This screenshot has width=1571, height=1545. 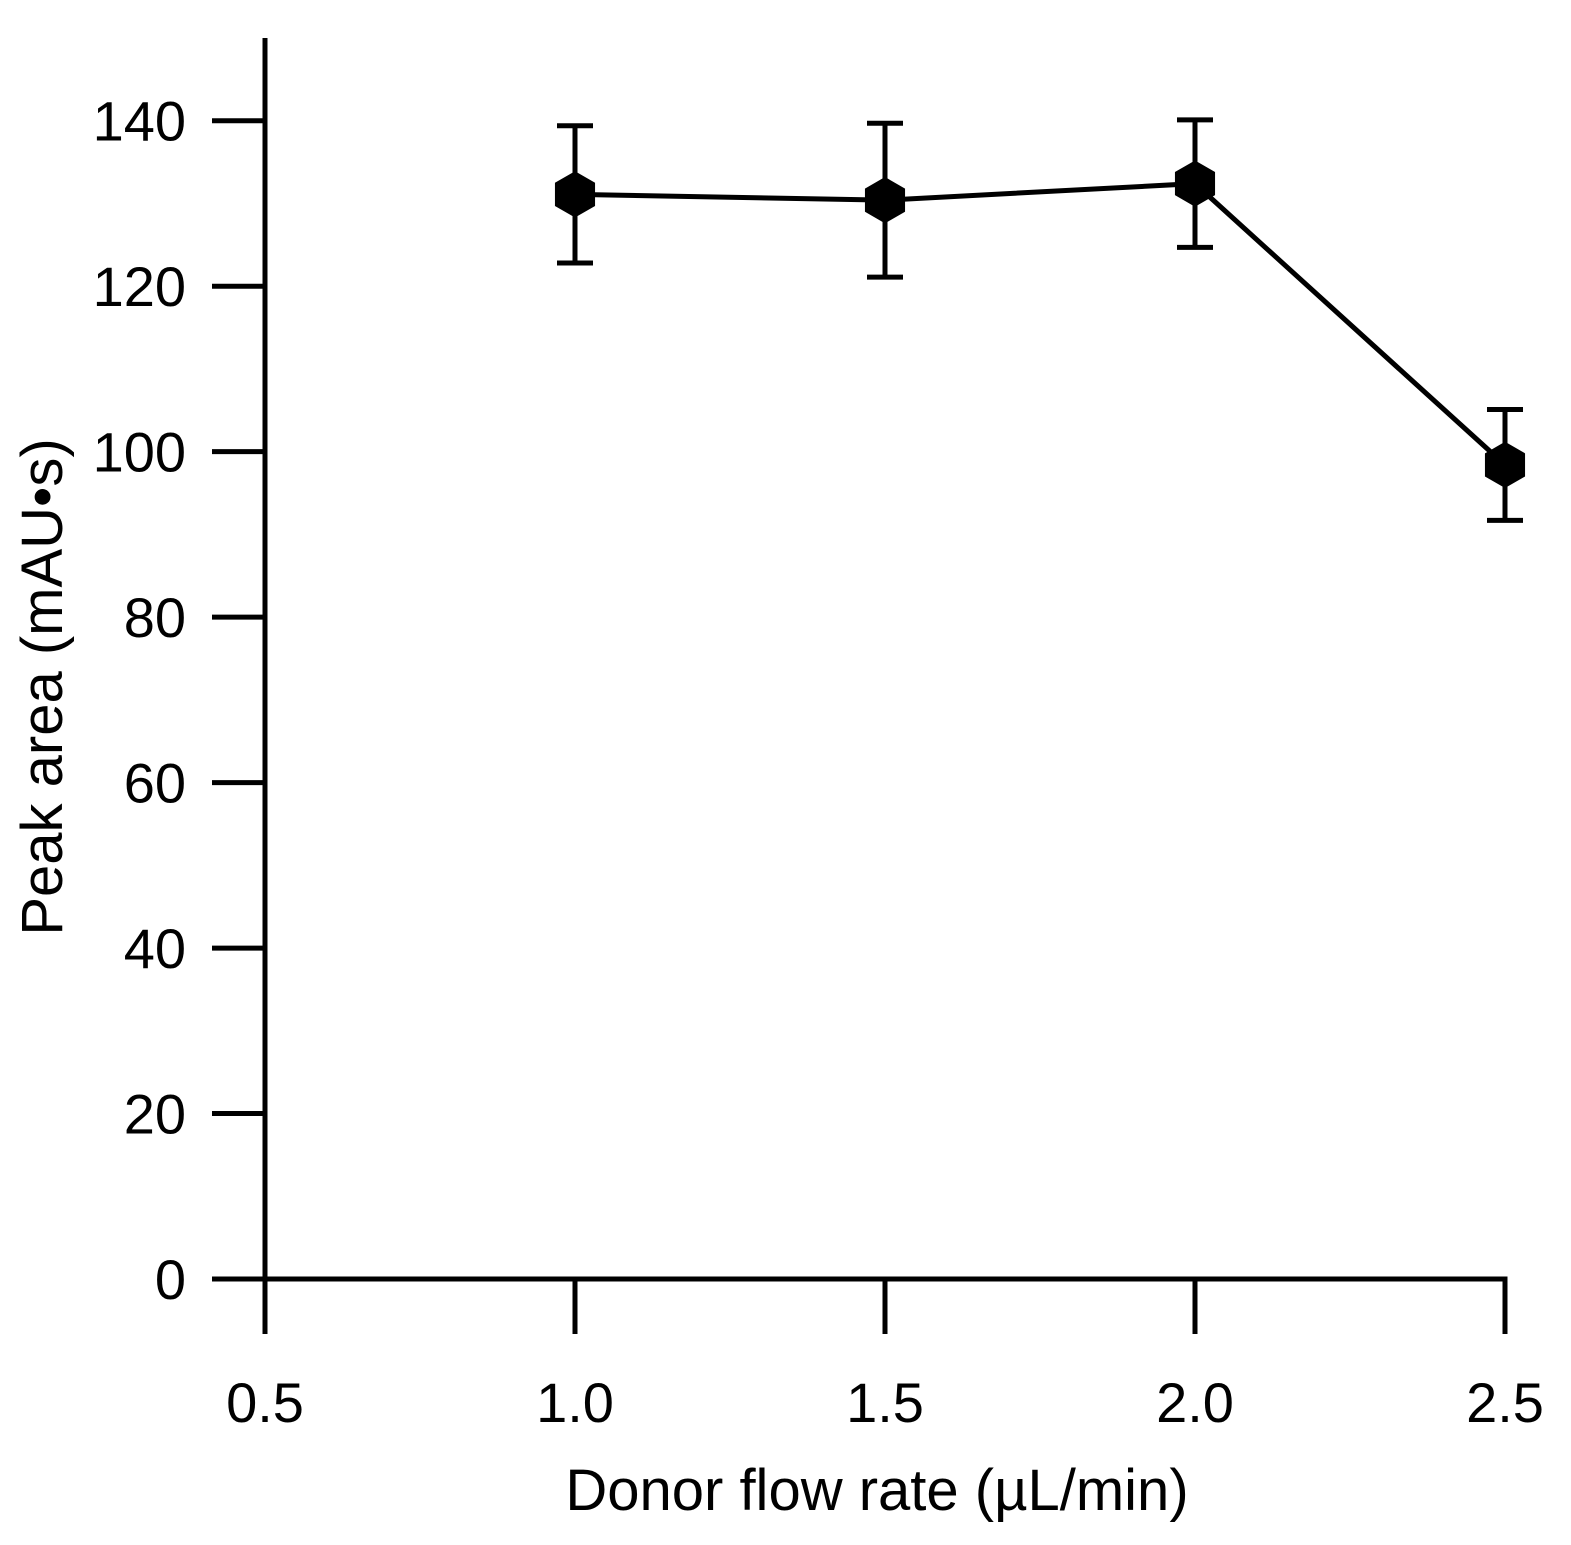 I want to click on series-line, so click(x=1040, y=324).